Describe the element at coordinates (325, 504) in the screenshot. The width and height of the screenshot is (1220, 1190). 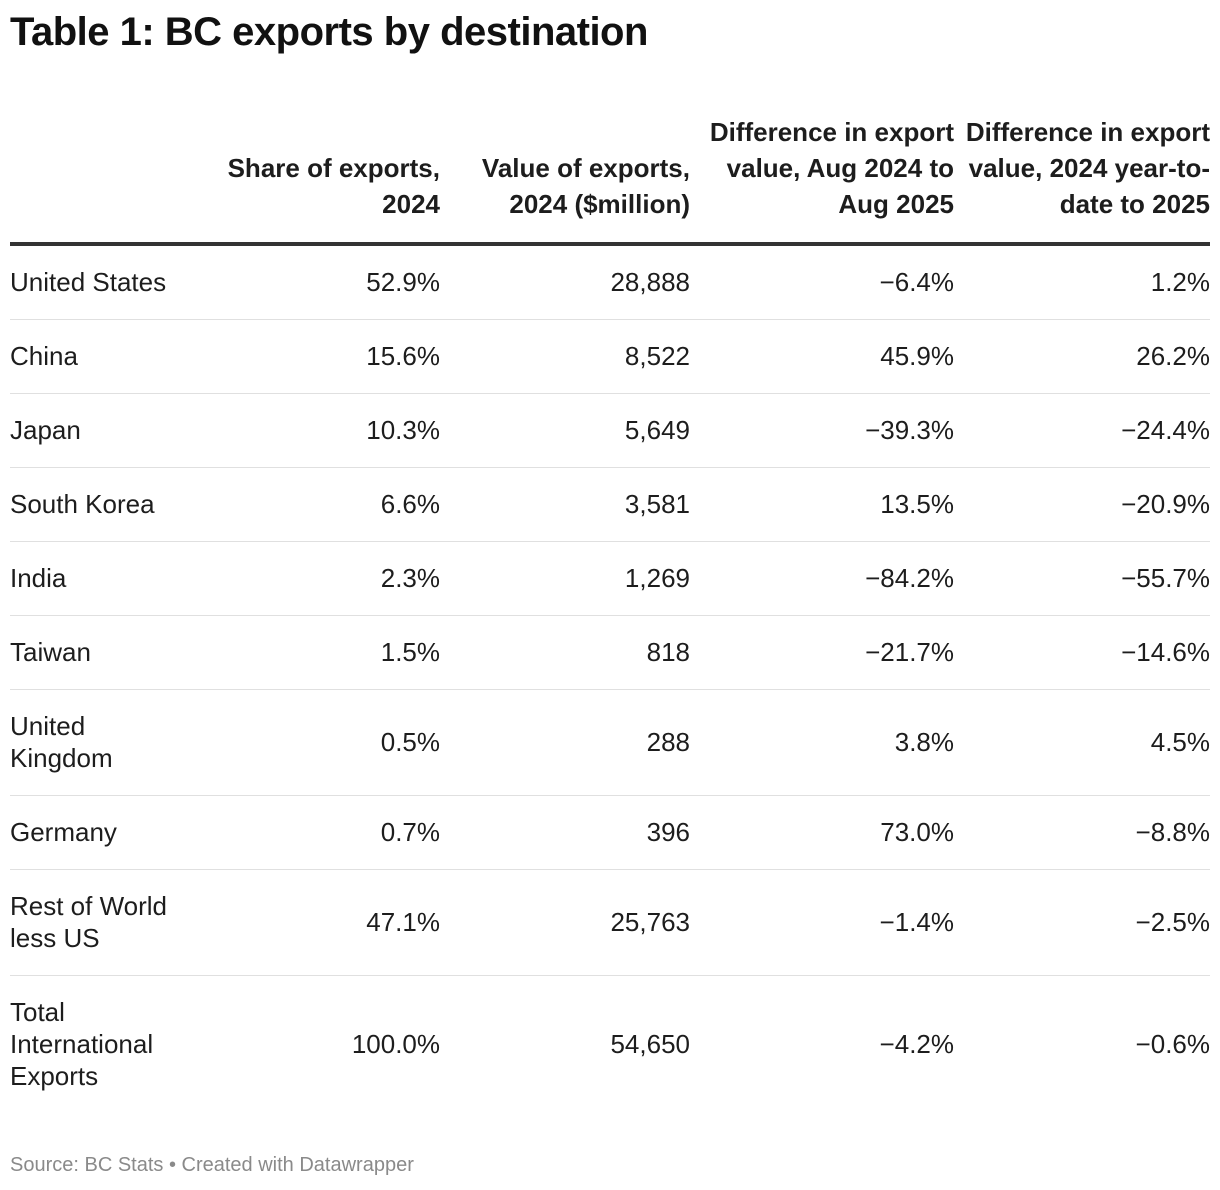
I see `cell-share-2024: 6.6%` at that location.